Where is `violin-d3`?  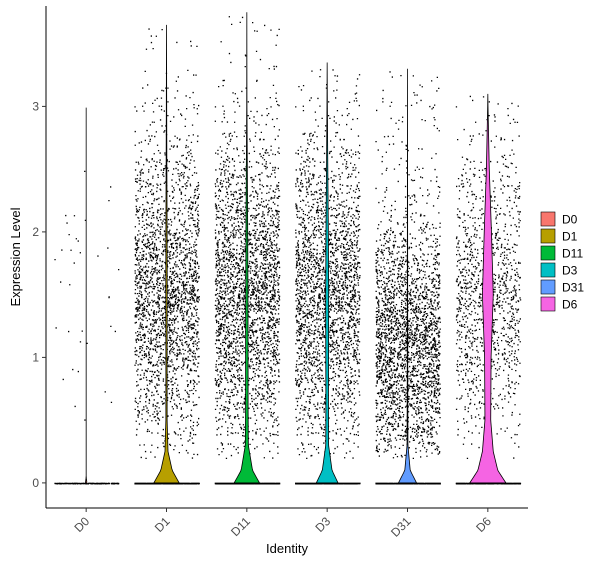
violin-d3 is located at coordinates (327, 273).